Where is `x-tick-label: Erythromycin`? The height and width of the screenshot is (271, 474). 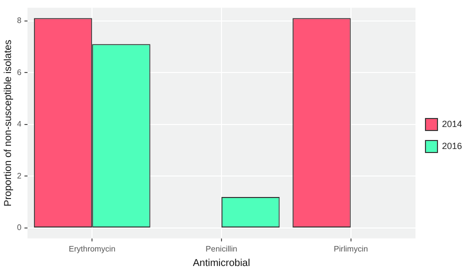
x-tick-label: Erythromycin is located at coordinates (92, 249).